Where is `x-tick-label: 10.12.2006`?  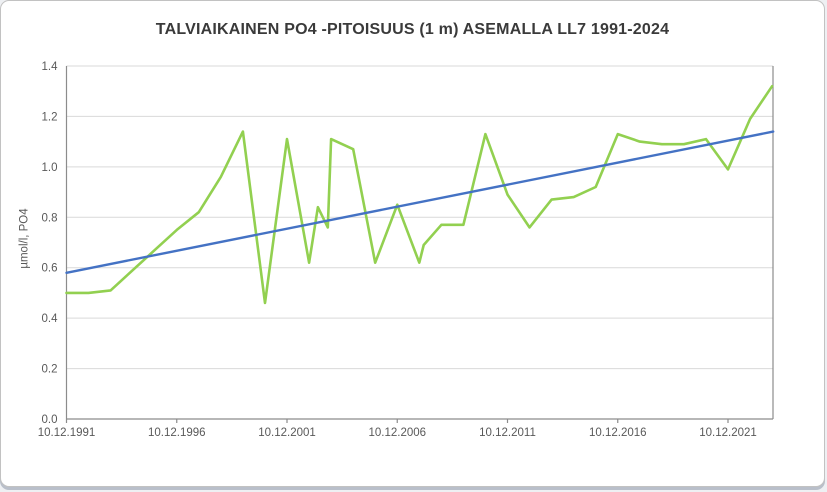 x-tick-label: 10.12.2006 is located at coordinates (397, 433).